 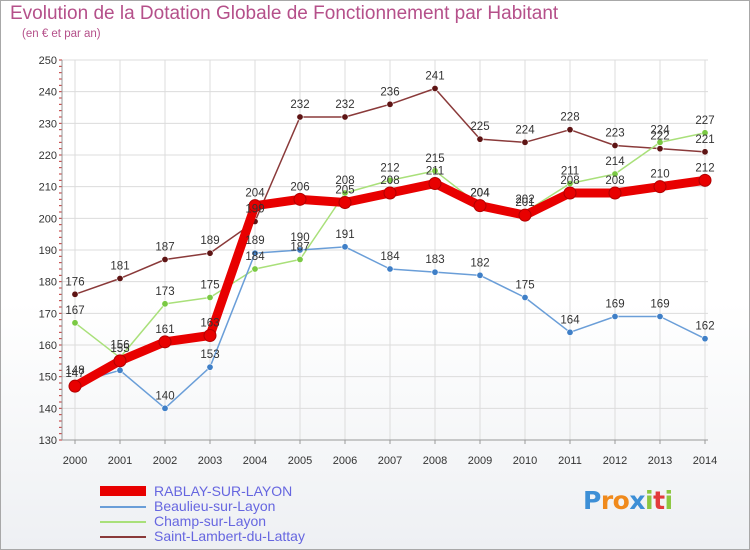 I want to click on data-label-2: 184, so click(x=255, y=257).